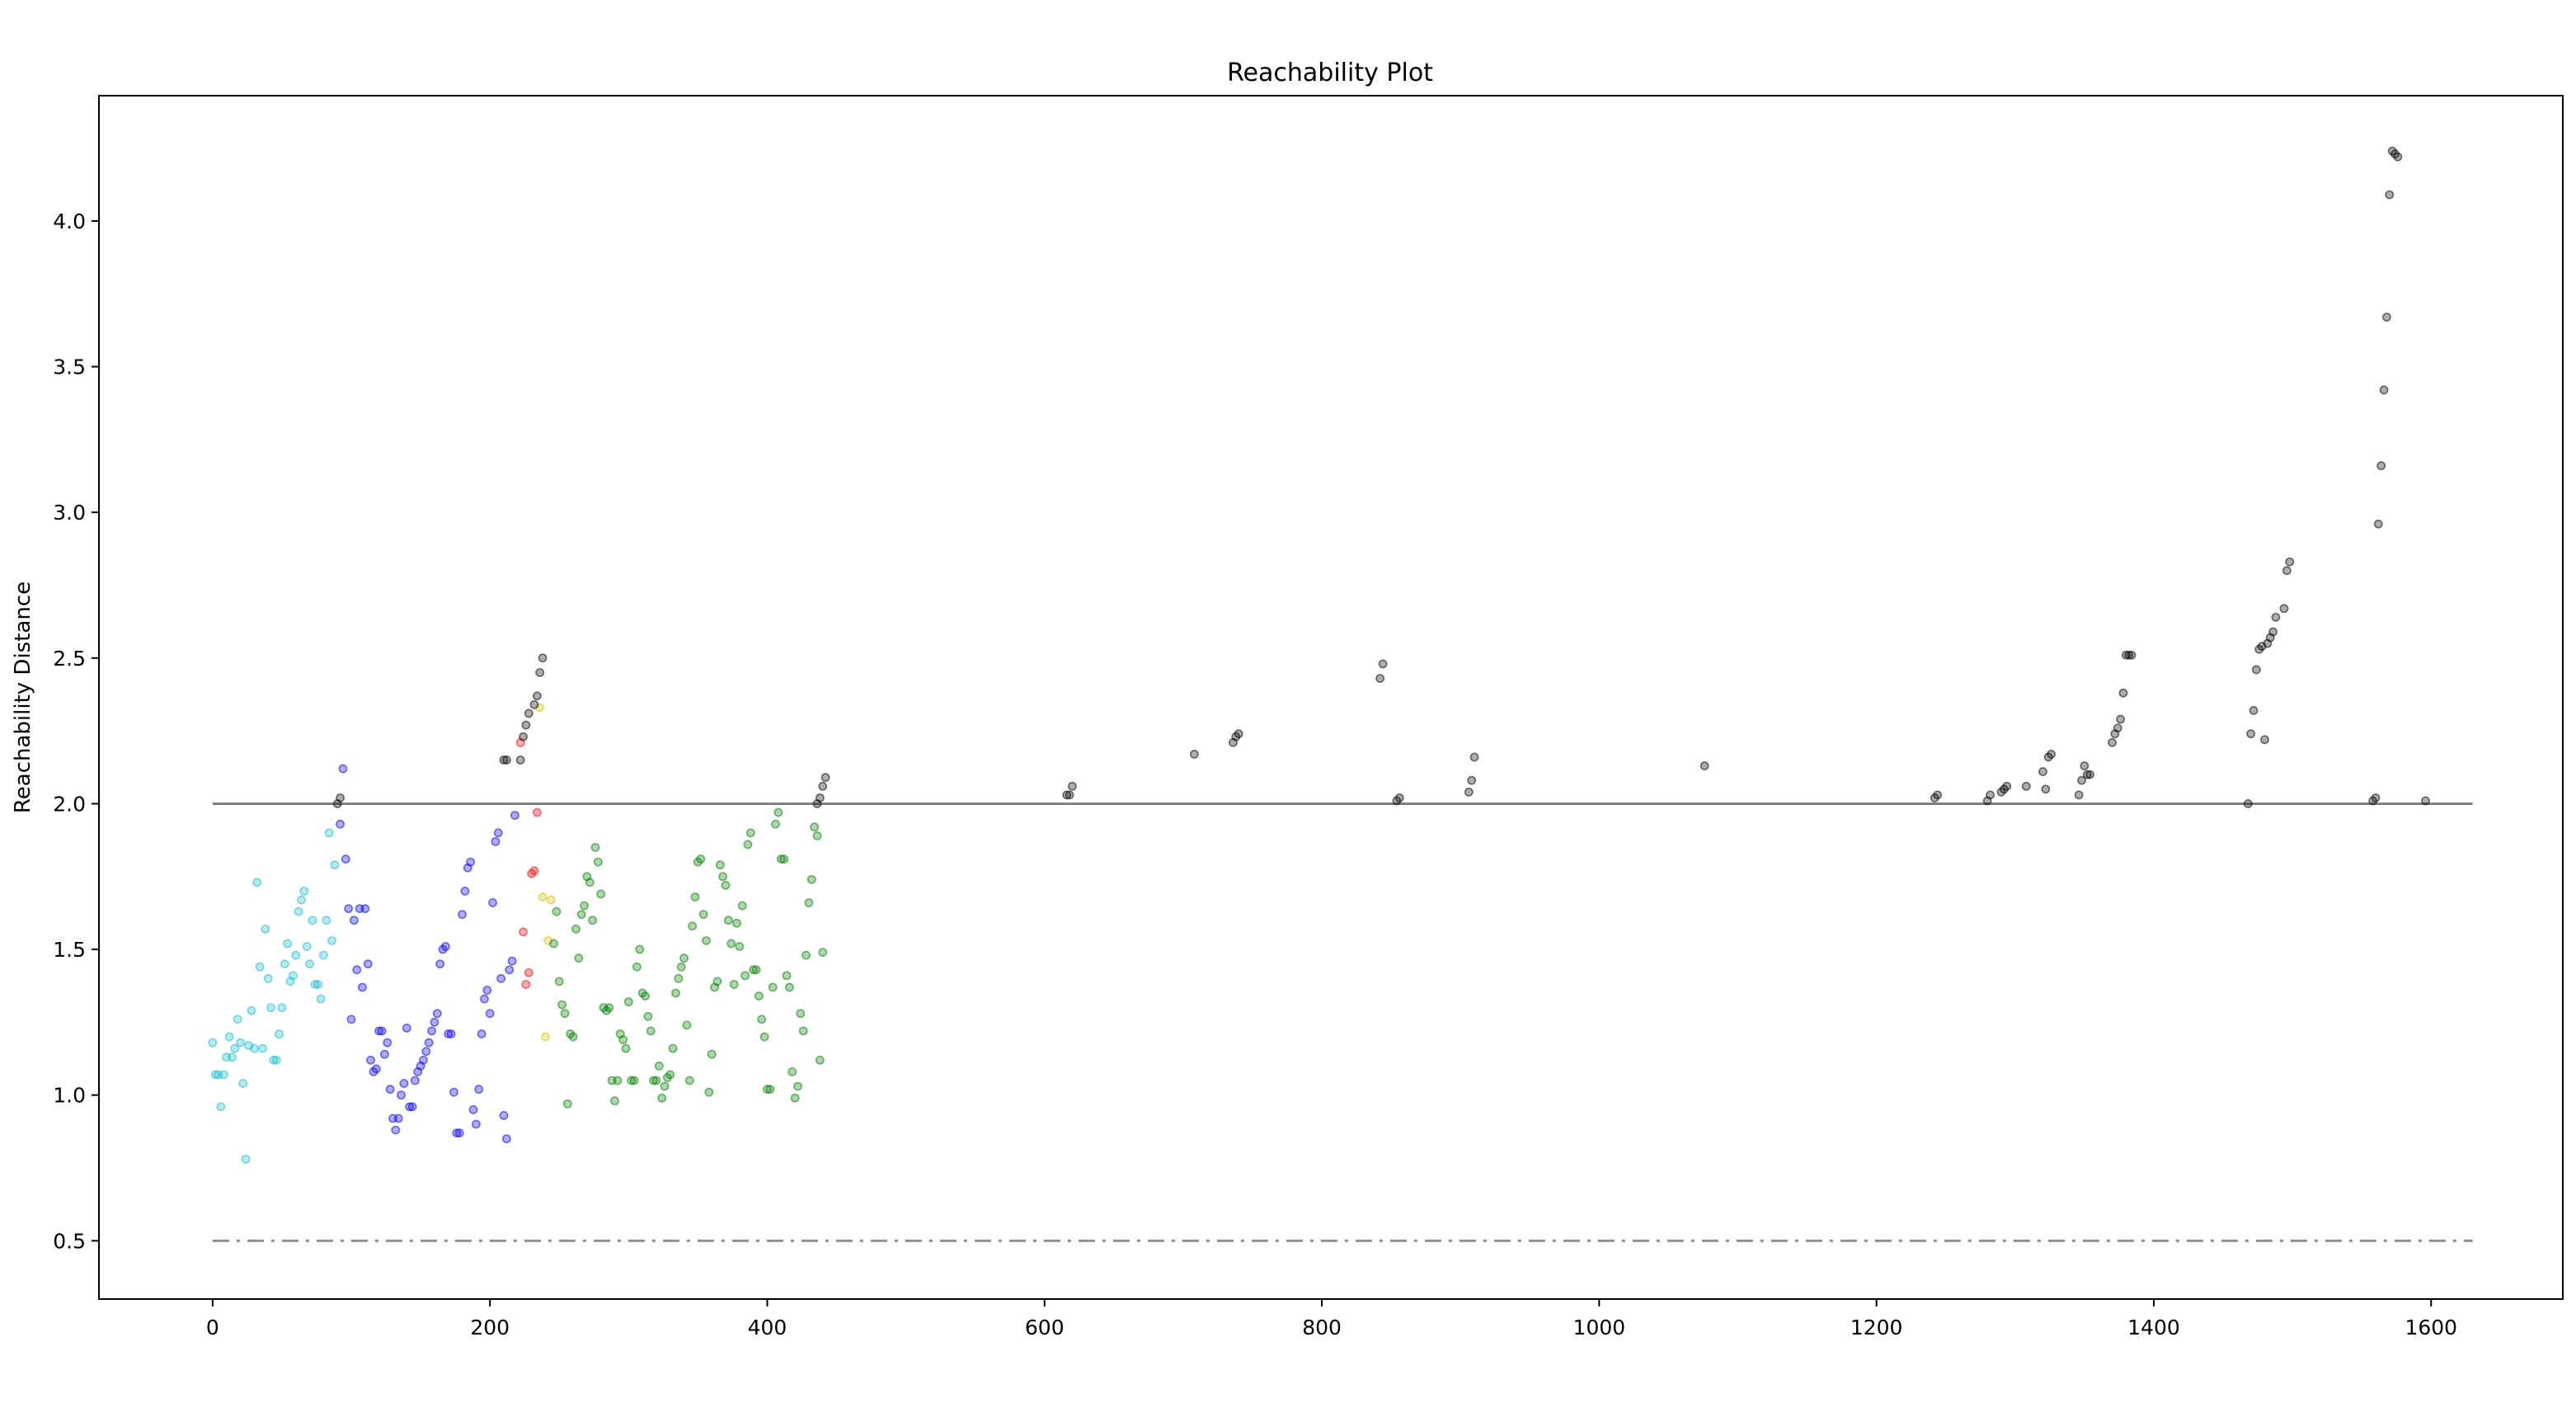 The width and height of the screenshot is (2576, 1417). Describe the element at coordinates (1330, 73) in the screenshot. I see `chart-title: Reachability Plot` at that location.